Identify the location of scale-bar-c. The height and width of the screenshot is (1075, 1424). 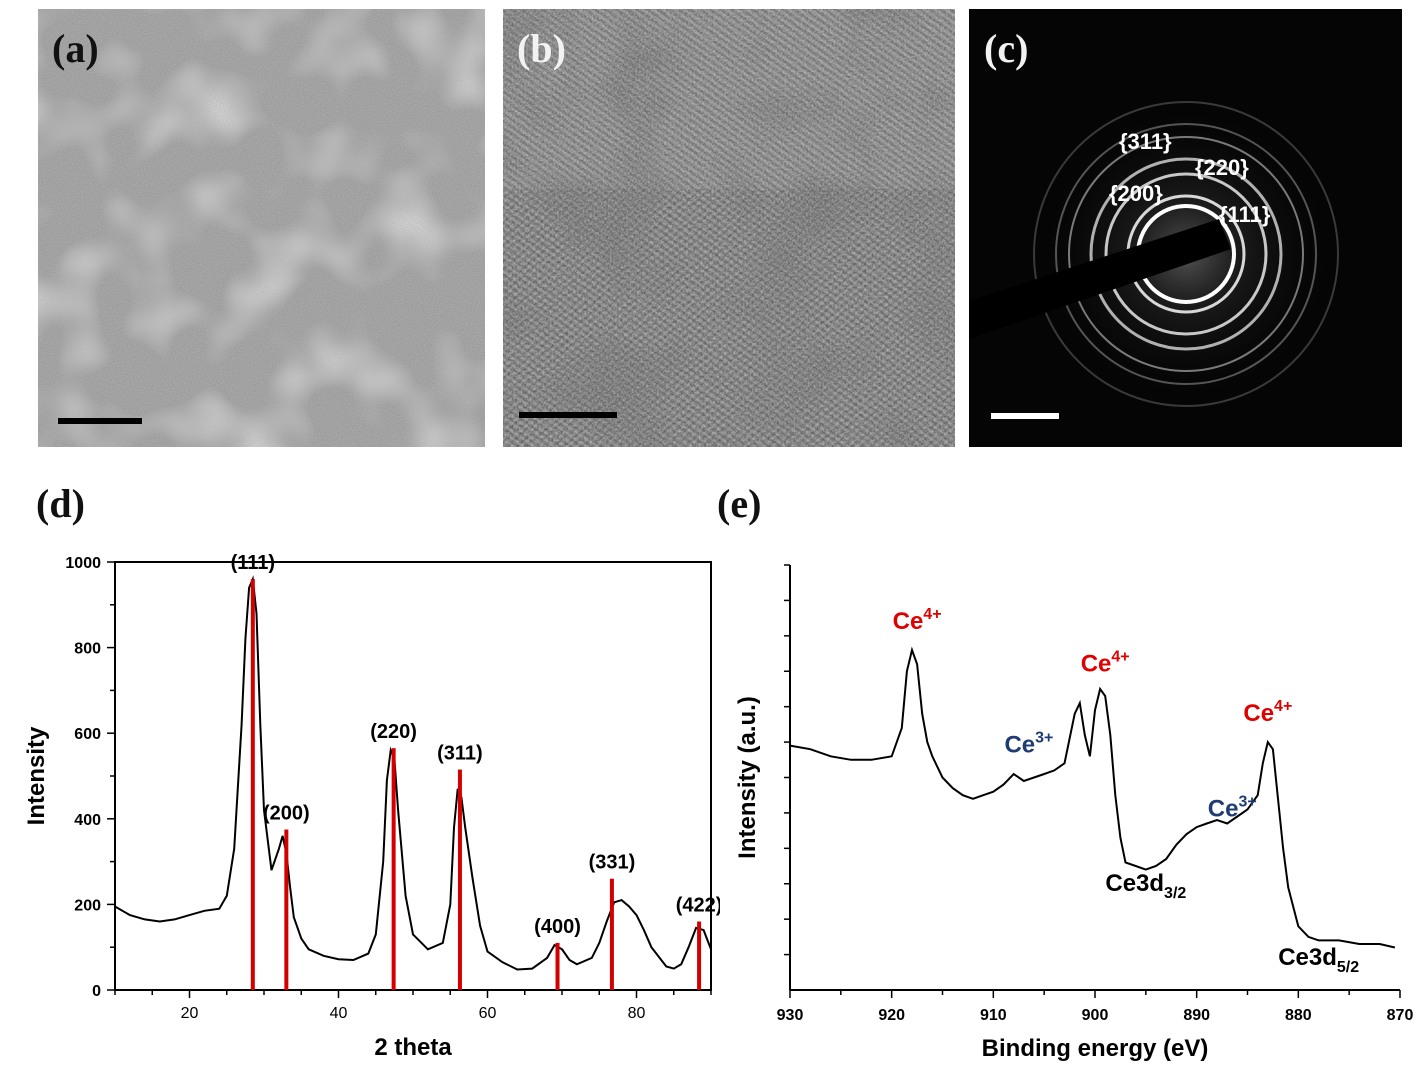
(1025, 416).